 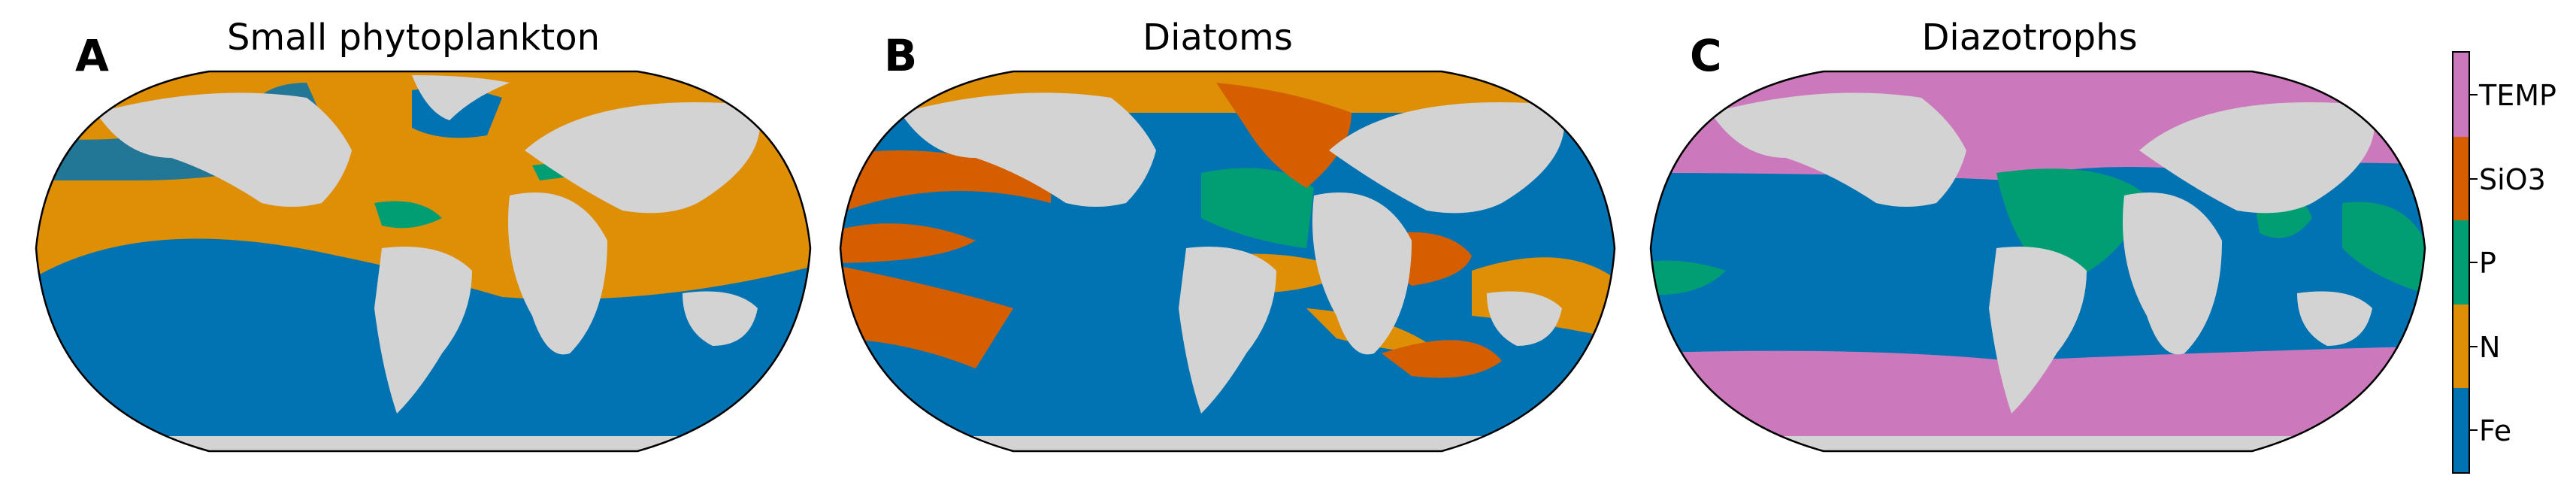 I want to click on panel-letter: A, so click(x=92, y=55).